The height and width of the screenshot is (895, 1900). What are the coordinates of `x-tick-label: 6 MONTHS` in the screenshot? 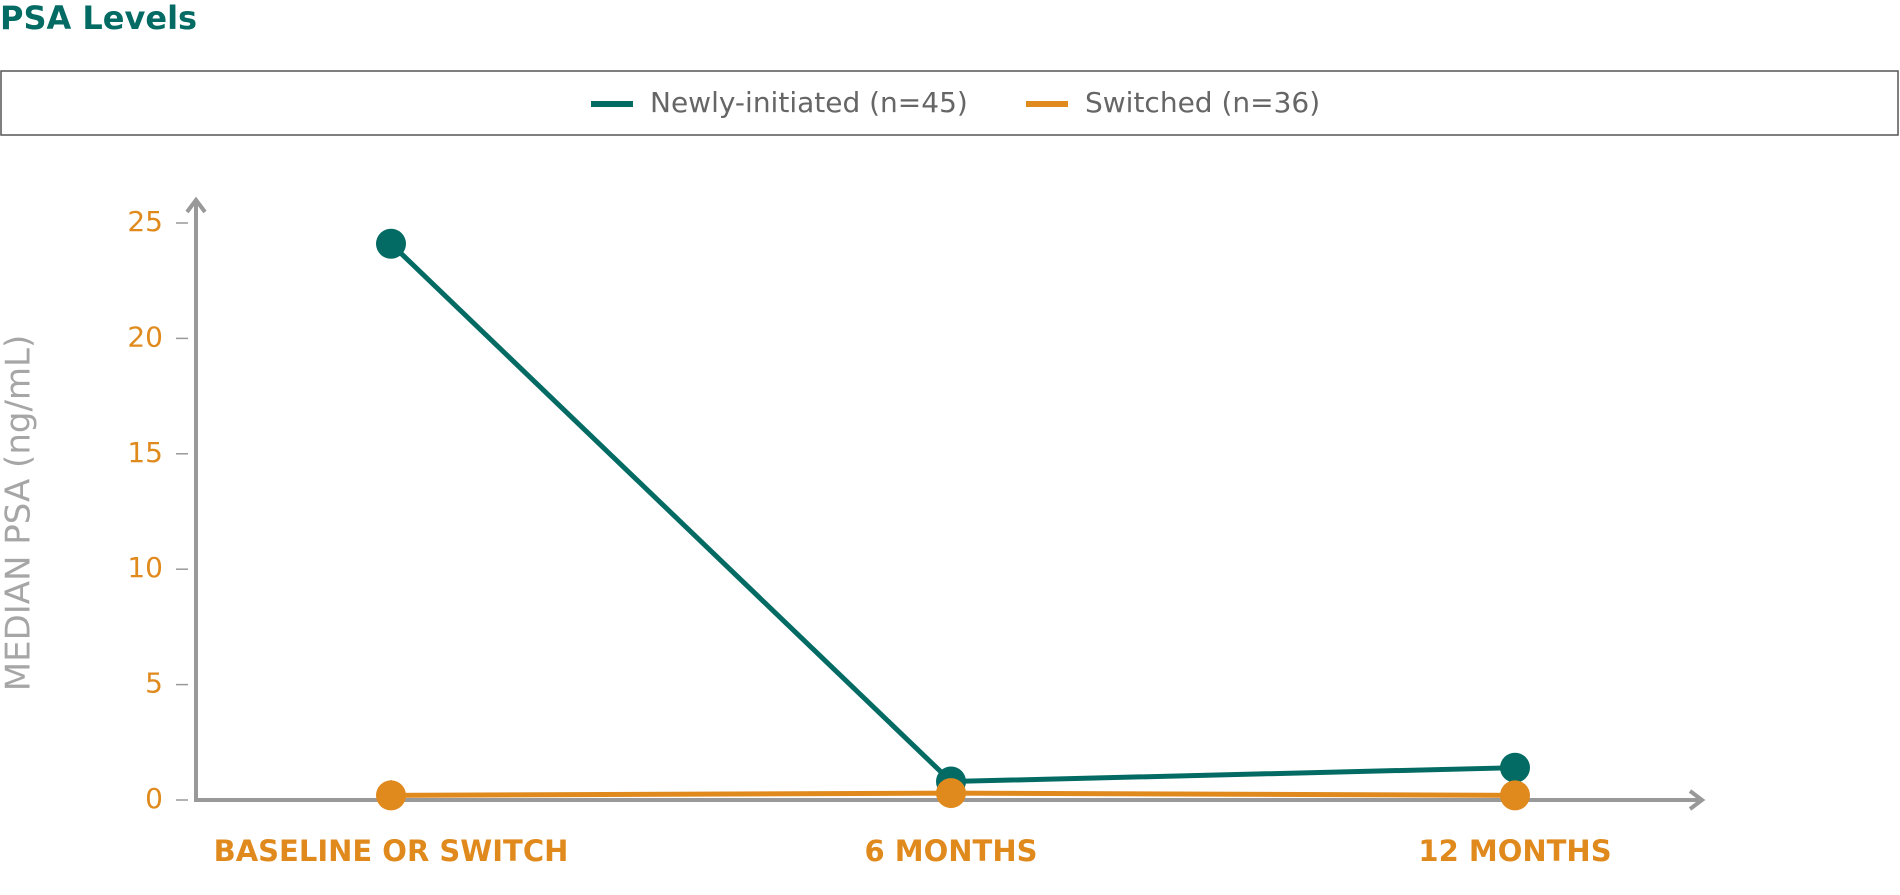 It's located at (951, 851).